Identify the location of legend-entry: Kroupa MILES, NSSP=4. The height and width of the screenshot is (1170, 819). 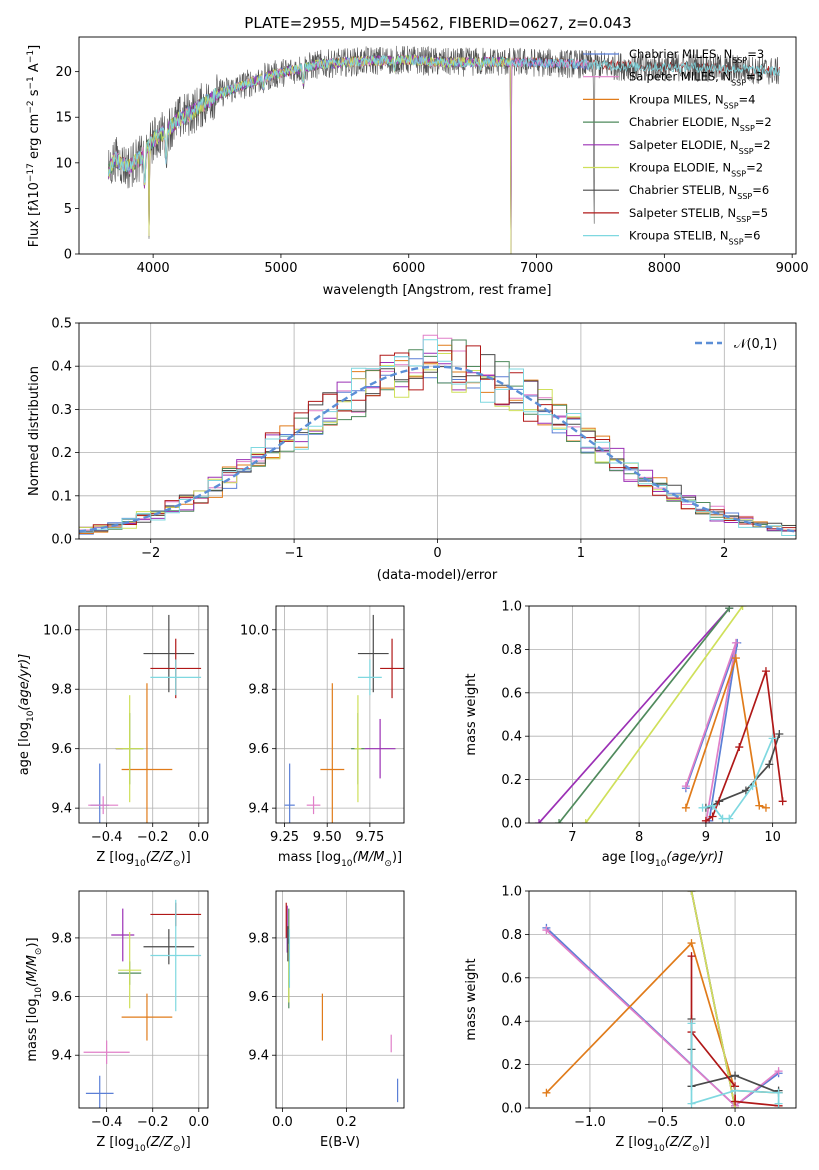
(692, 101).